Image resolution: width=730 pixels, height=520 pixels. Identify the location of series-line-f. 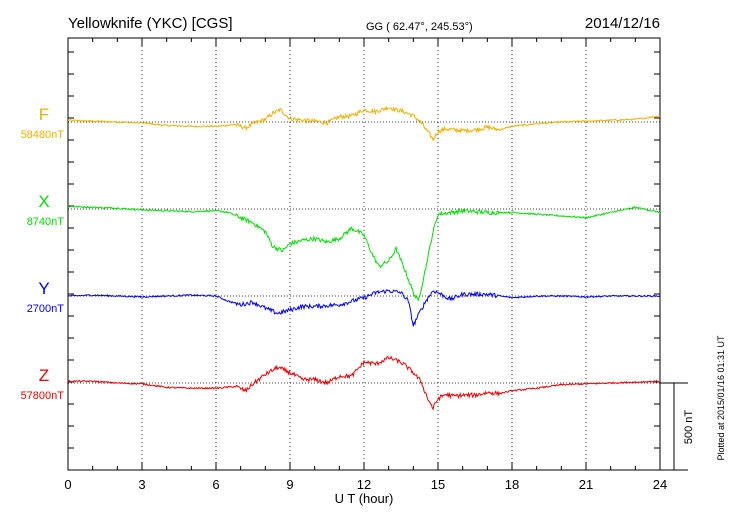
(364, 123).